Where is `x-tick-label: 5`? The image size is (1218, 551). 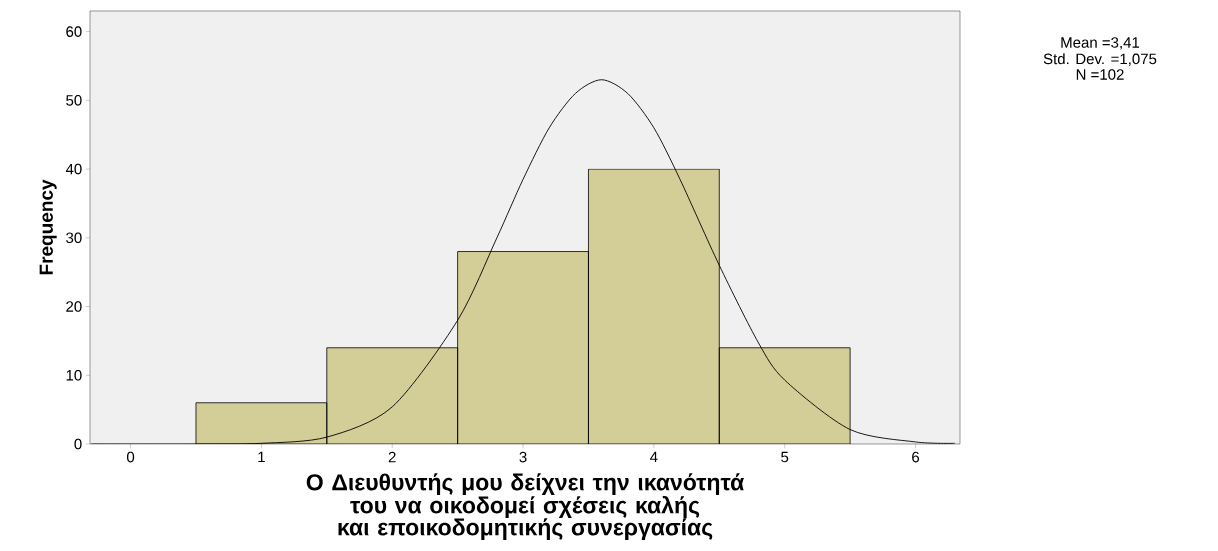
x-tick-label: 5 is located at coordinates (785, 457).